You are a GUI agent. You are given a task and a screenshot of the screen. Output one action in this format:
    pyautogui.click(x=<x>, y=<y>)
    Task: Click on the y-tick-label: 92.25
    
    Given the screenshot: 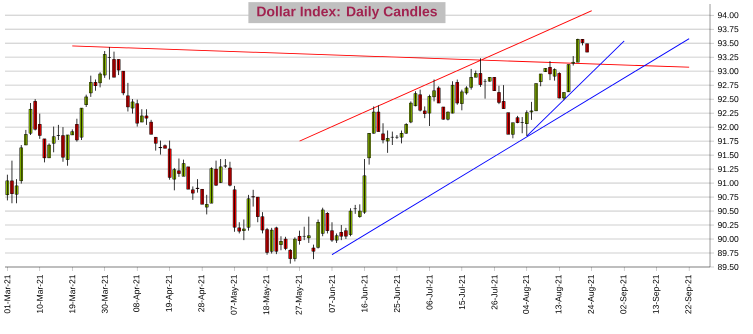 What is the action you would take?
    pyautogui.click(x=728, y=113)
    